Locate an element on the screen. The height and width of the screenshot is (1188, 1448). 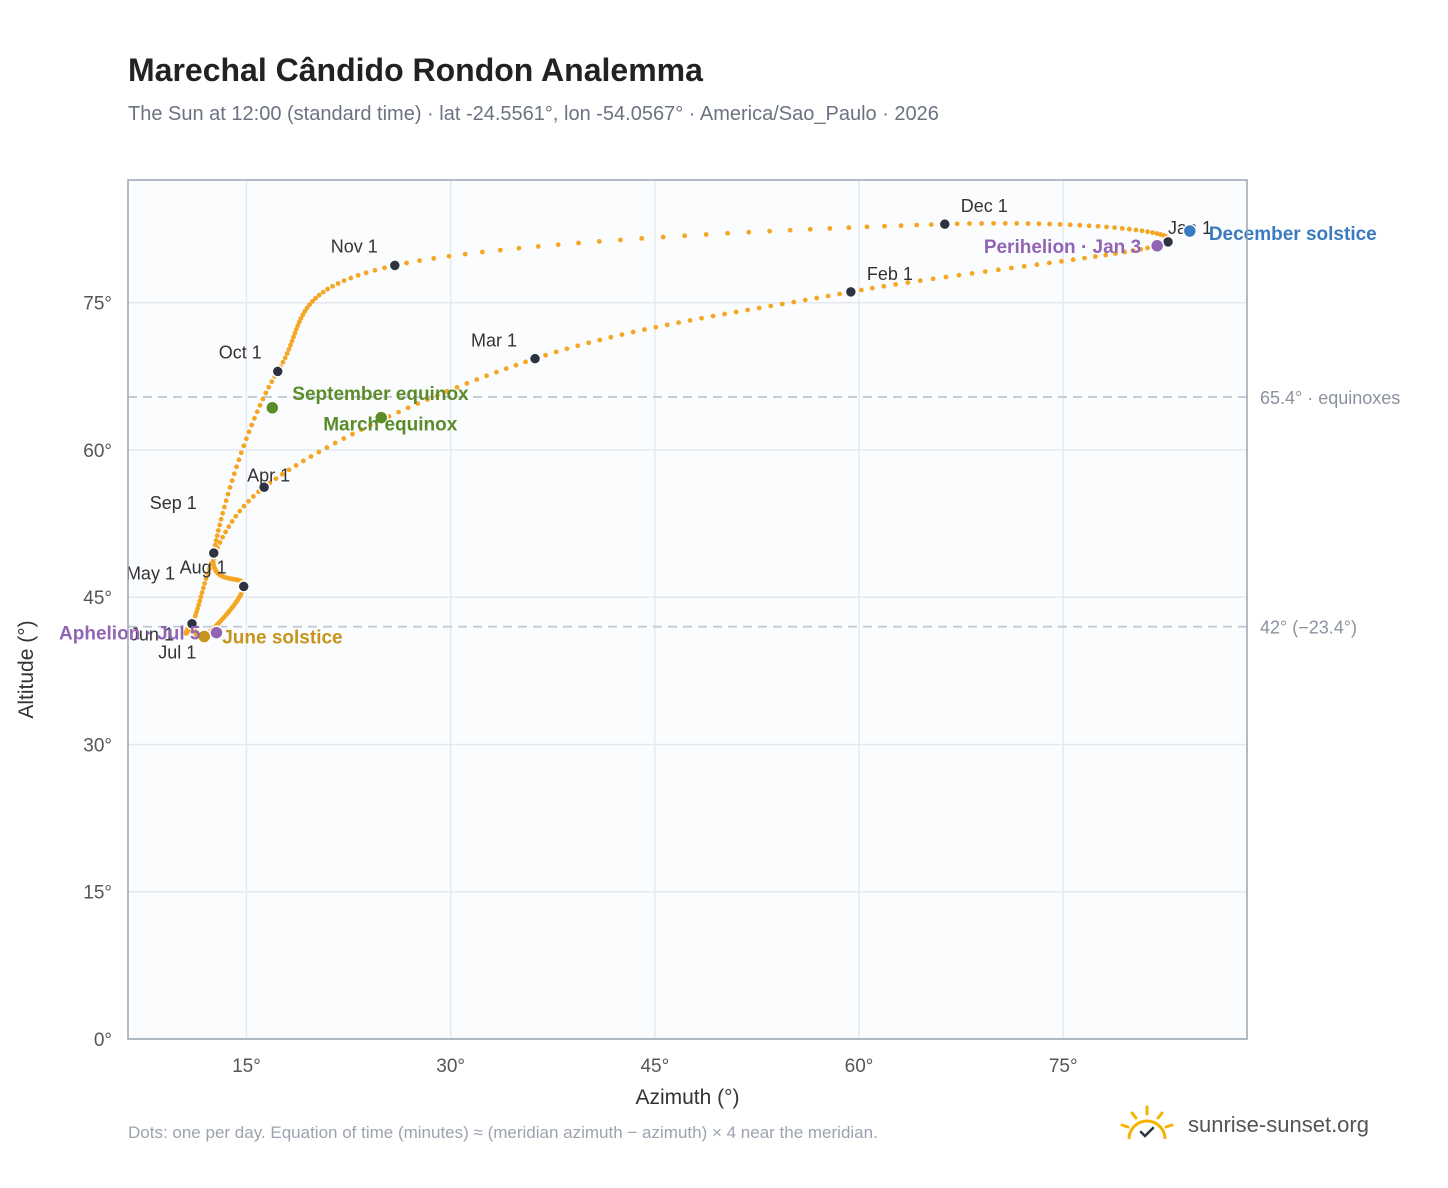
event-label: June solstice is located at coordinates (282, 637).